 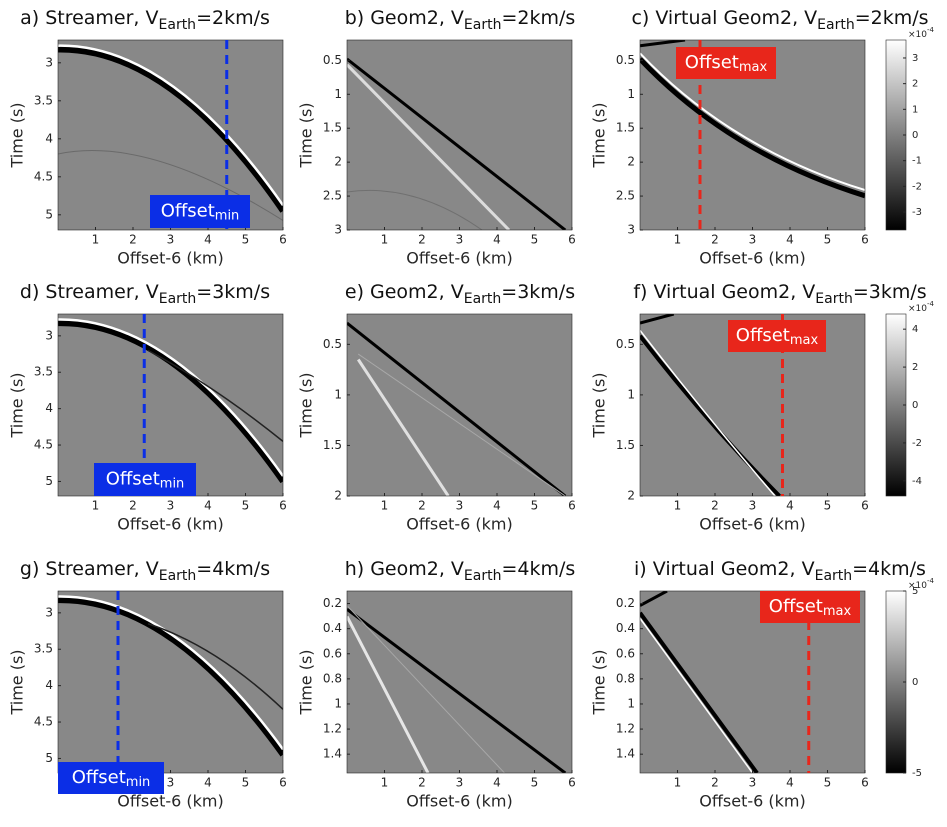 I want to click on y-tick-label: 2, so click(x=338, y=162).